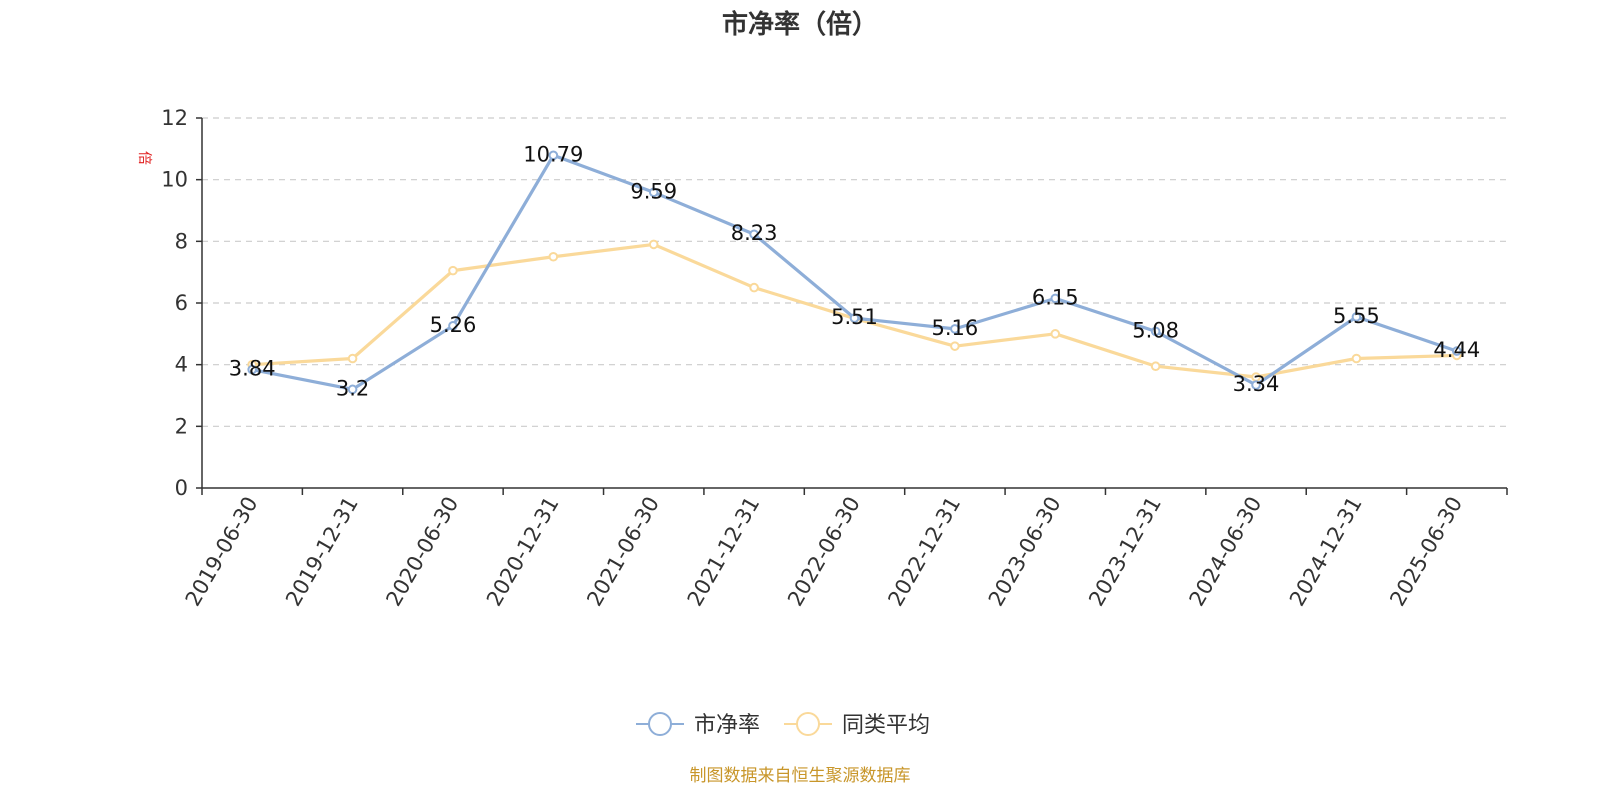  I want to click on x-tick-label: 2022-12-31, so click(924, 552).